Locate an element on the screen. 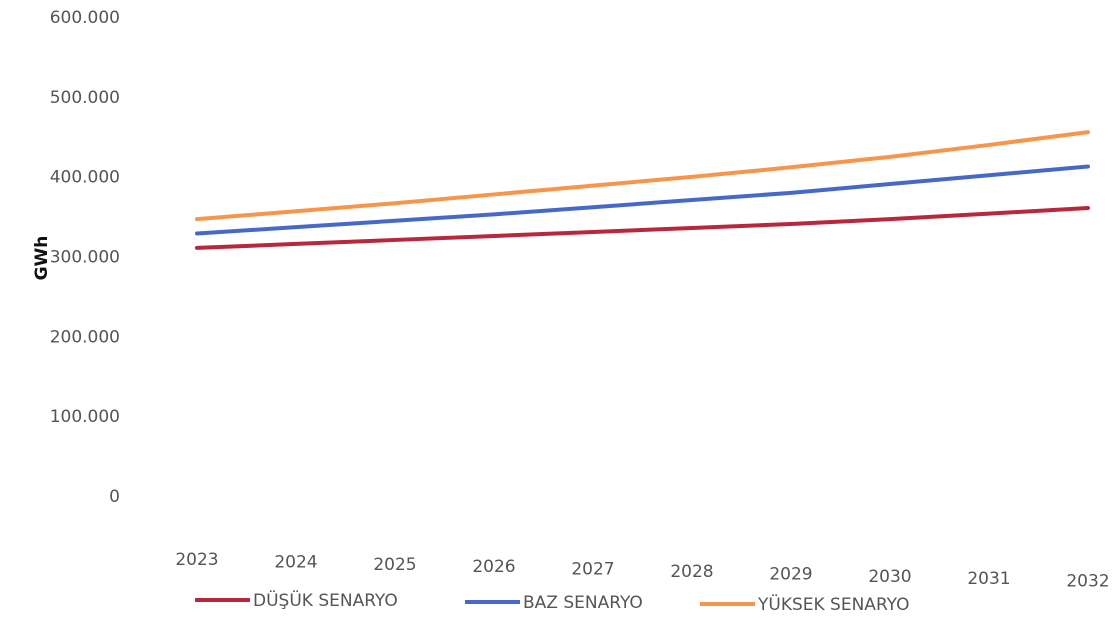  legend-label: BAZ SENARYO is located at coordinates (583, 603).